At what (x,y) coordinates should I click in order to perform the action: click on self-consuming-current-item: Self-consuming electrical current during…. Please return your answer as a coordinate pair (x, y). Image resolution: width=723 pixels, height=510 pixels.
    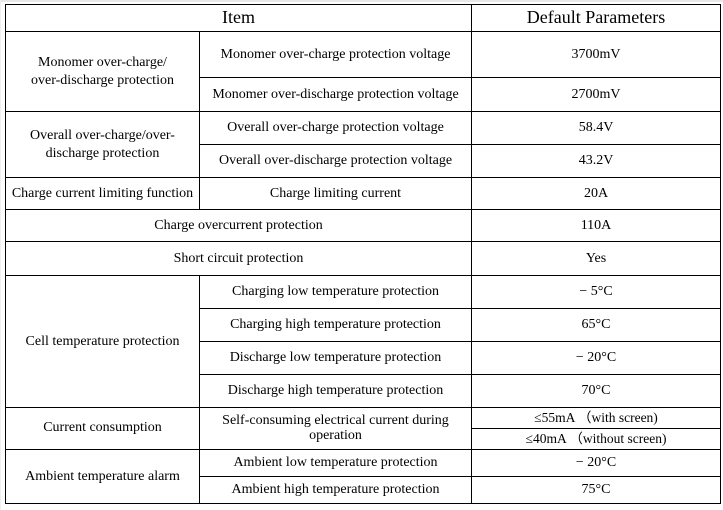
    Looking at the image, I should click on (335, 428).